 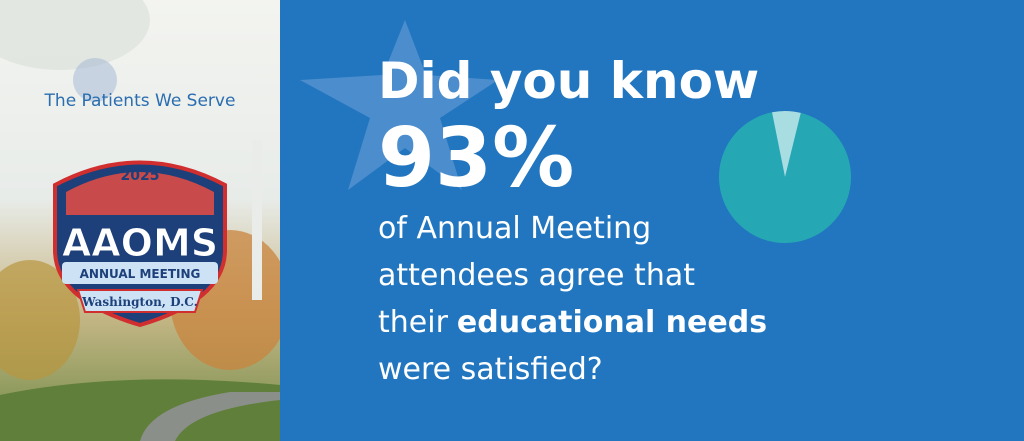 I want to click on body-text-segment: were satisfied?, so click(x=490, y=369).